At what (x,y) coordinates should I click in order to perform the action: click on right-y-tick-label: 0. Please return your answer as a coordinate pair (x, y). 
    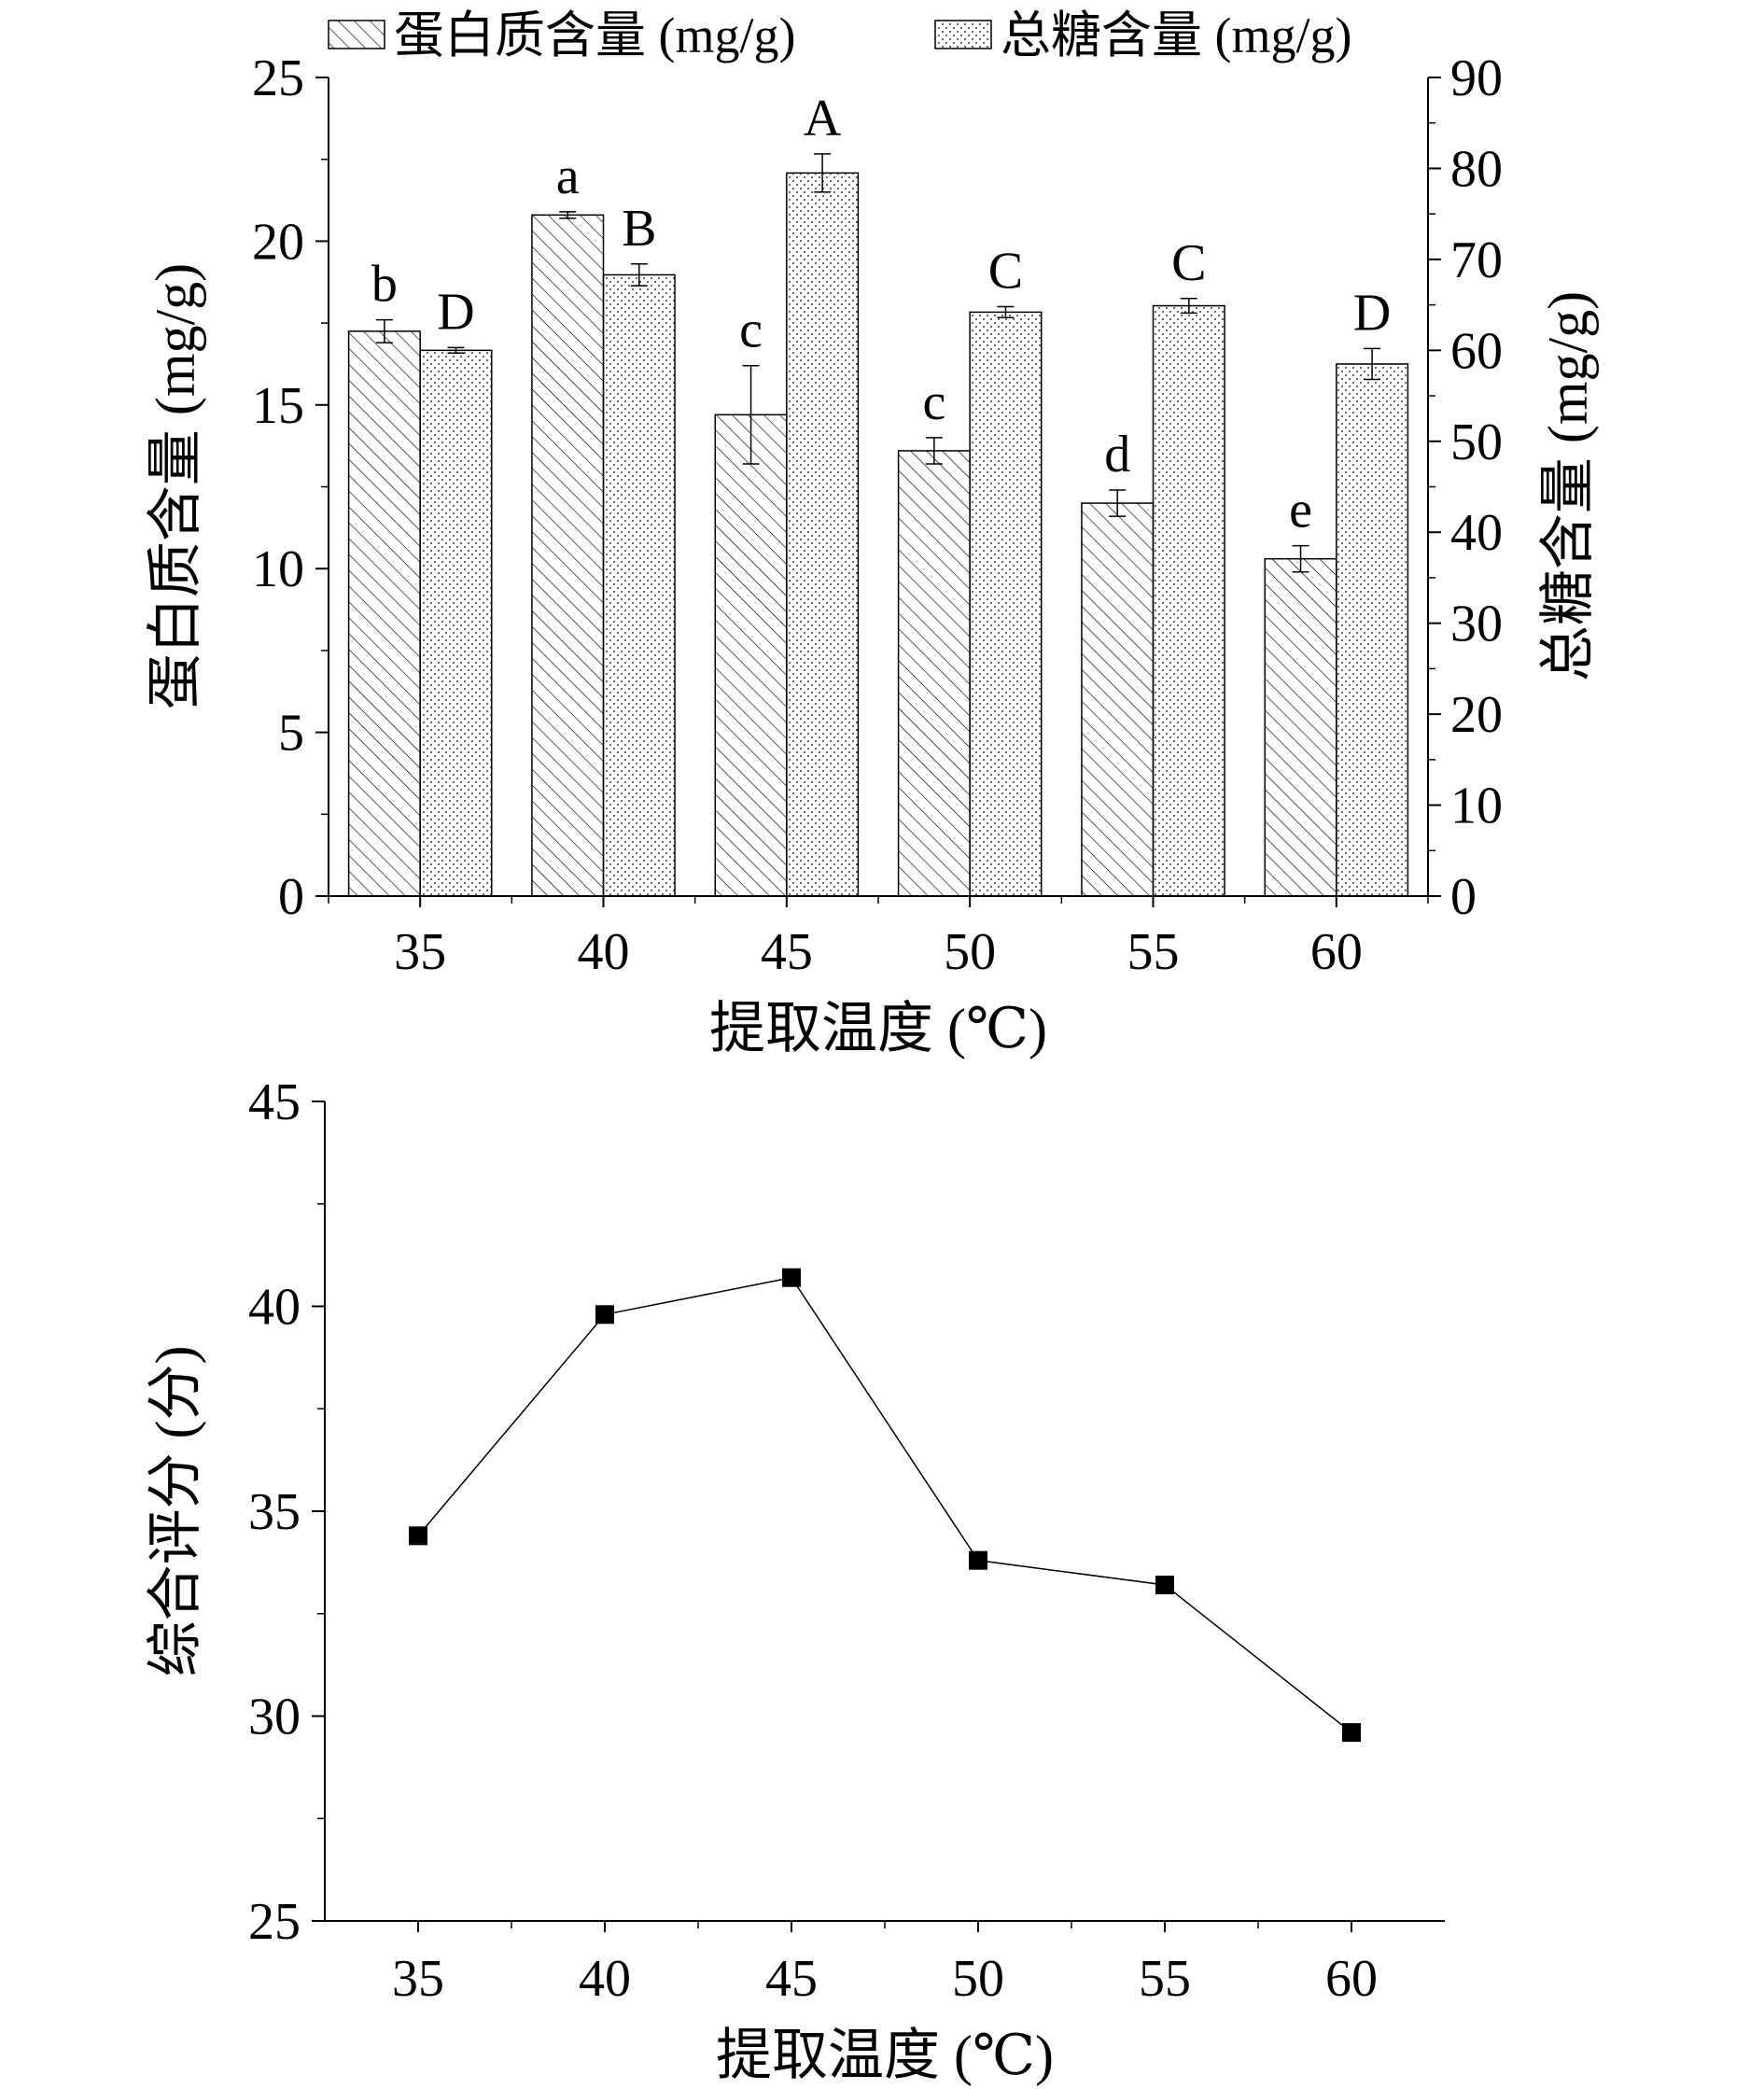
    Looking at the image, I should click on (1463, 897).